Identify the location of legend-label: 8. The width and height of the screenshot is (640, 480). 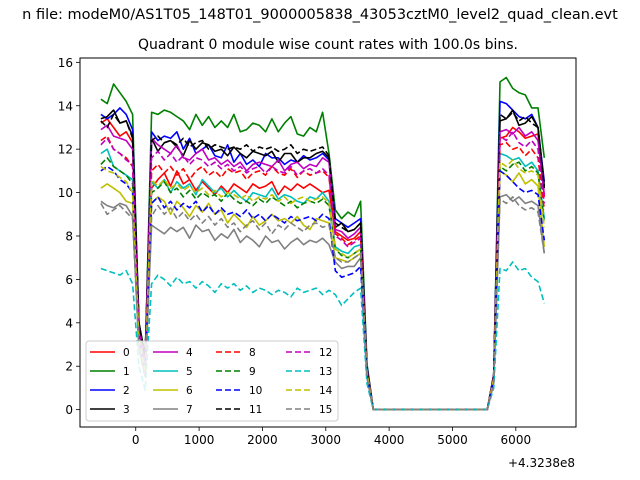
(252, 353).